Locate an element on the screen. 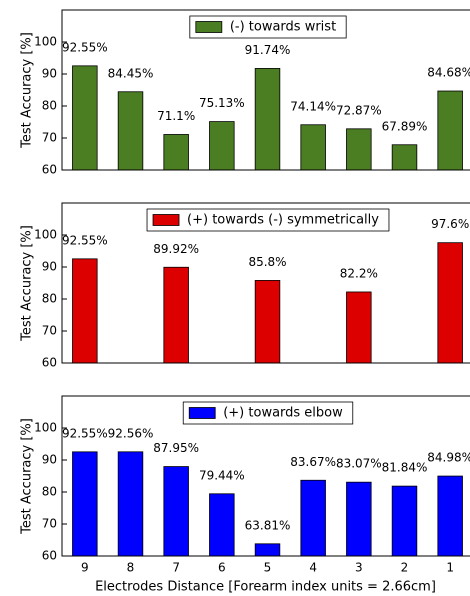  value-label: 84.45% is located at coordinates (131, 73).